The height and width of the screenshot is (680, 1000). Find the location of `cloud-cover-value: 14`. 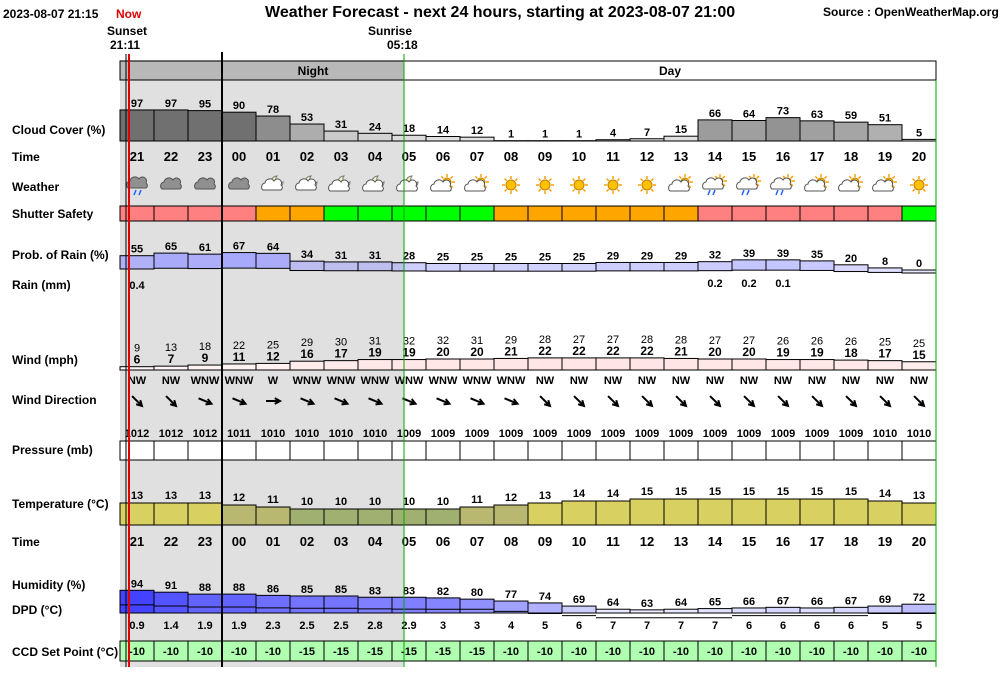

cloud-cover-value: 14 is located at coordinates (443, 131).